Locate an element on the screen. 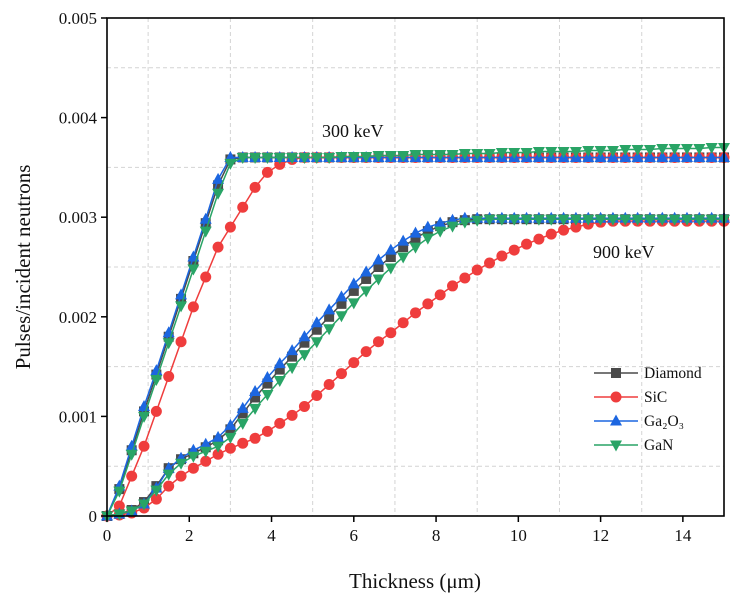 This screenshot has height=608, width=738. legend-marker-gan is located at coordinates (616, 446).